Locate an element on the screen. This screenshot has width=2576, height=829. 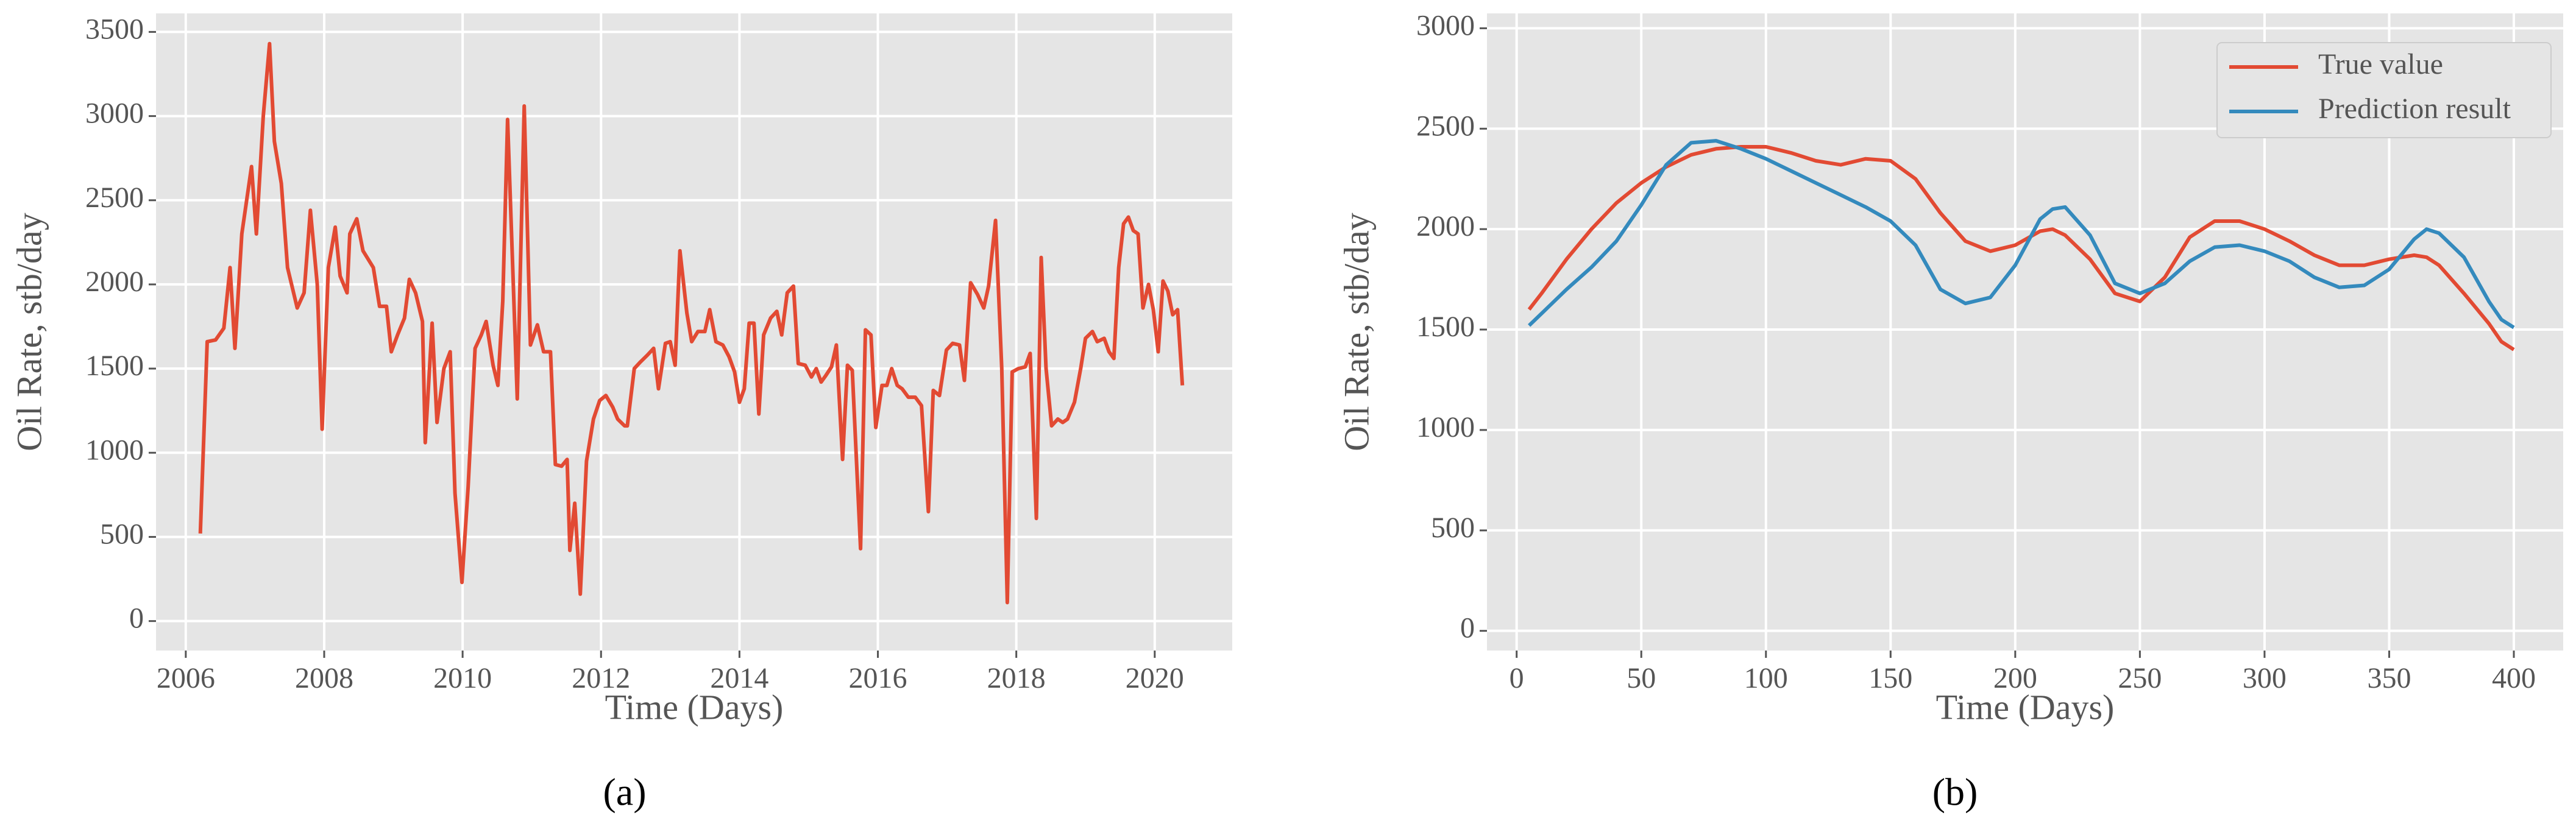
x-tick-label: 2020 is located at coordinates (1155, 678).